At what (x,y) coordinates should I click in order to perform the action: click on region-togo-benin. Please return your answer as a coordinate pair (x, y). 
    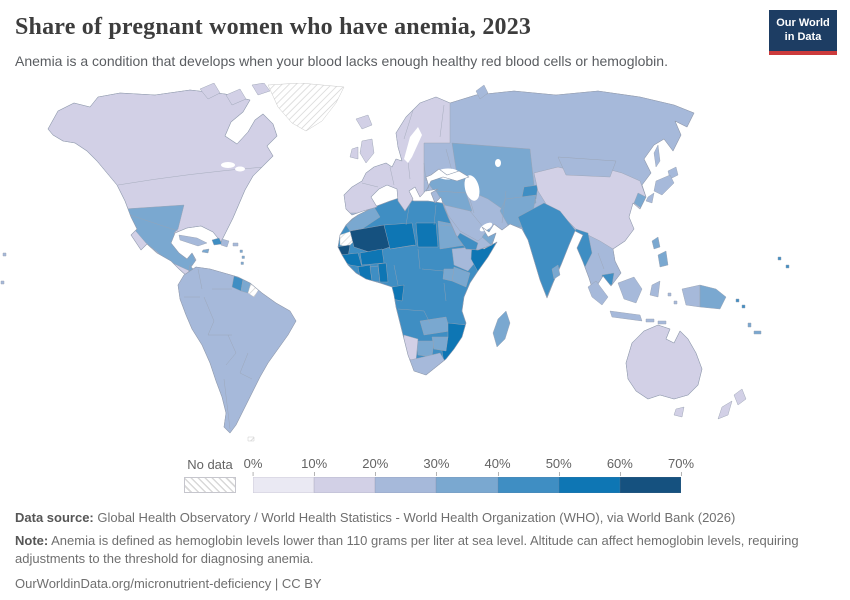
    Looking at the image, I should click on (383, 272).